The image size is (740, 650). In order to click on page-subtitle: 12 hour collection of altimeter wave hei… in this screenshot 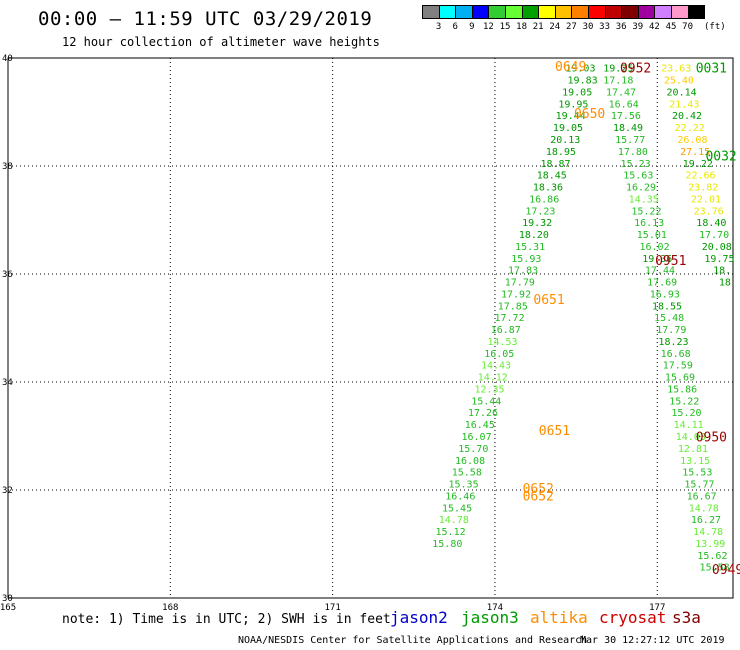, I will do `click(221, 42)`.